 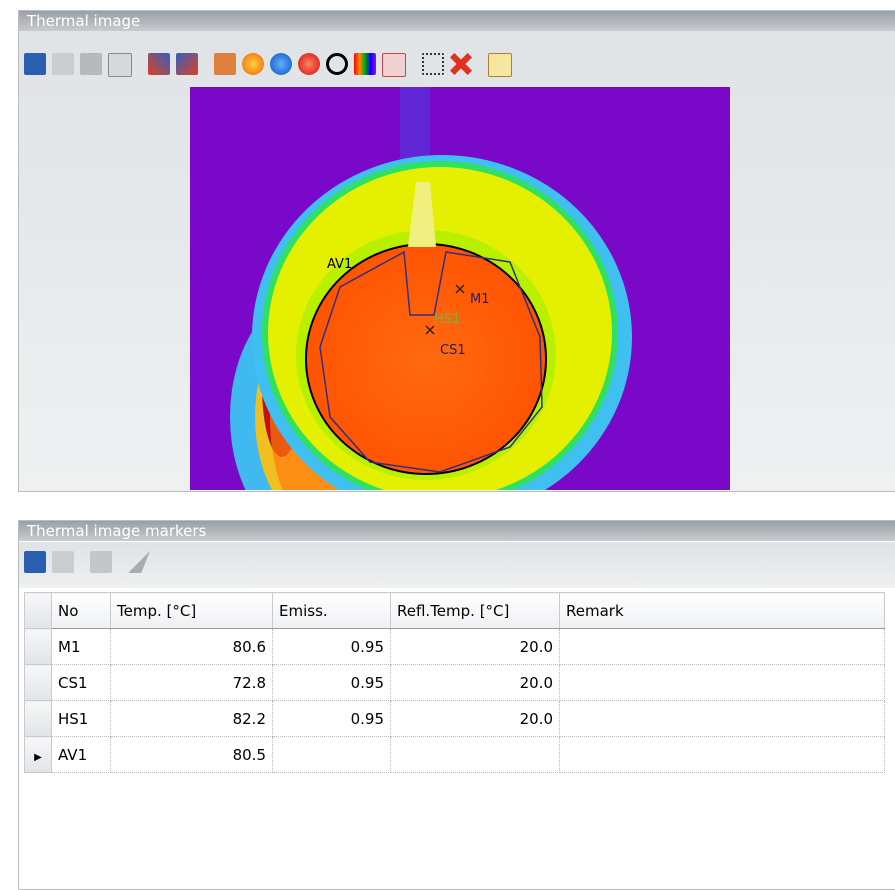 I want to click on table-row: ▶ AV1 80.5, so click(x=454, y=754).